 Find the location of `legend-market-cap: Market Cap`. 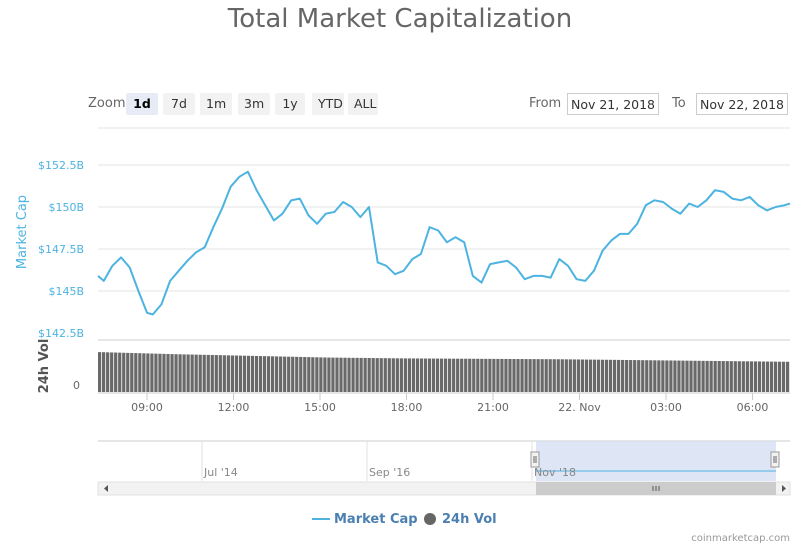

legend-market-cap: Market Cap is located at coordinates (365, 519).